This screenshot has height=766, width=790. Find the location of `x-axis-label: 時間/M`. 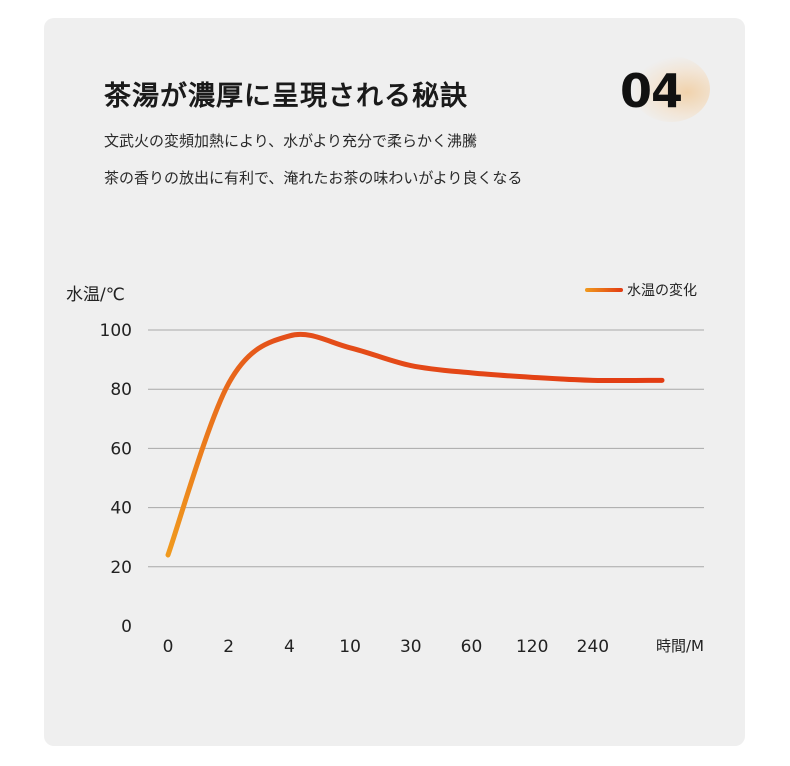

x-axis-label: 時間/M is located at coordinates (680, 646).